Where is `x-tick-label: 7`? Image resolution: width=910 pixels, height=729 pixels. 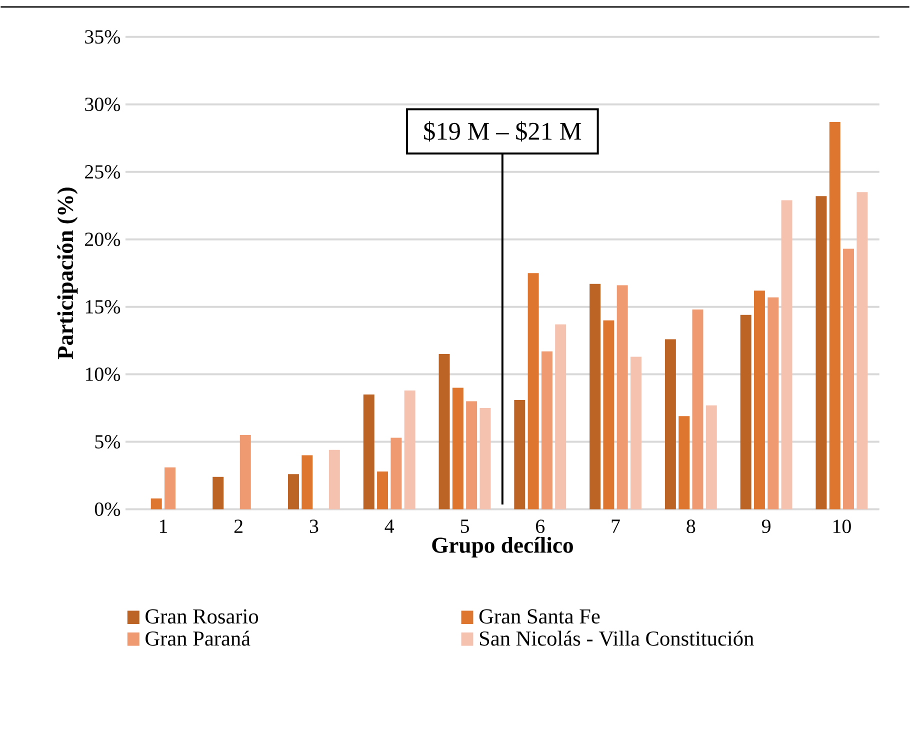 x-tick-label: 7 is located at coordinates (616, 526).